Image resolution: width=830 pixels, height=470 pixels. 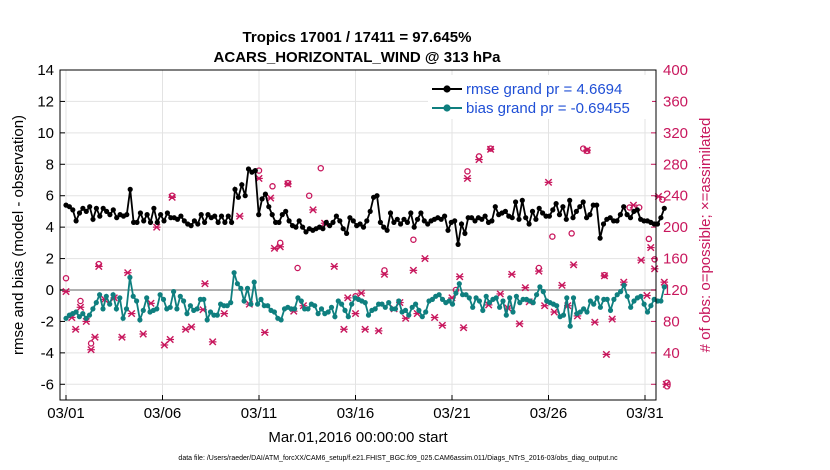 What do you see at coordinates (356, 413) in the screenshot?
I see `x-tick-label: 03/16` at bounding box center [356, 413].